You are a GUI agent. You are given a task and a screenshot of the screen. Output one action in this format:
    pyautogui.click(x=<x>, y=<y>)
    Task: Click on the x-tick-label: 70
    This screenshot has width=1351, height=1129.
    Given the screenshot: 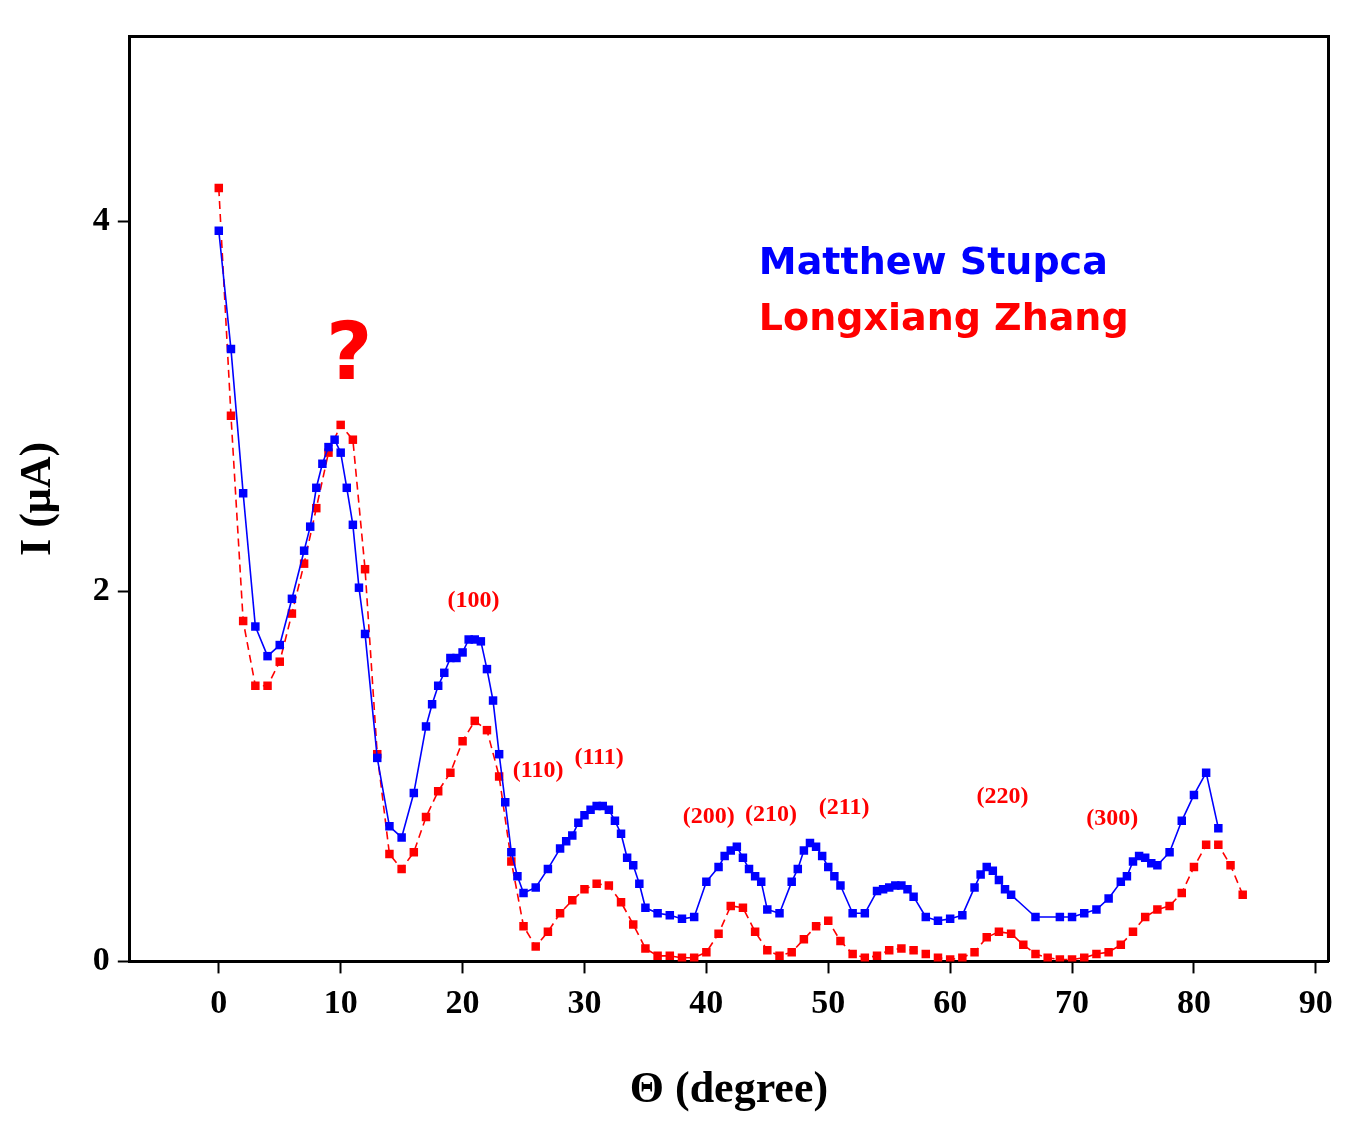 What is the action you would take?
    pyautogui.click(x=1072, y=1001)
    